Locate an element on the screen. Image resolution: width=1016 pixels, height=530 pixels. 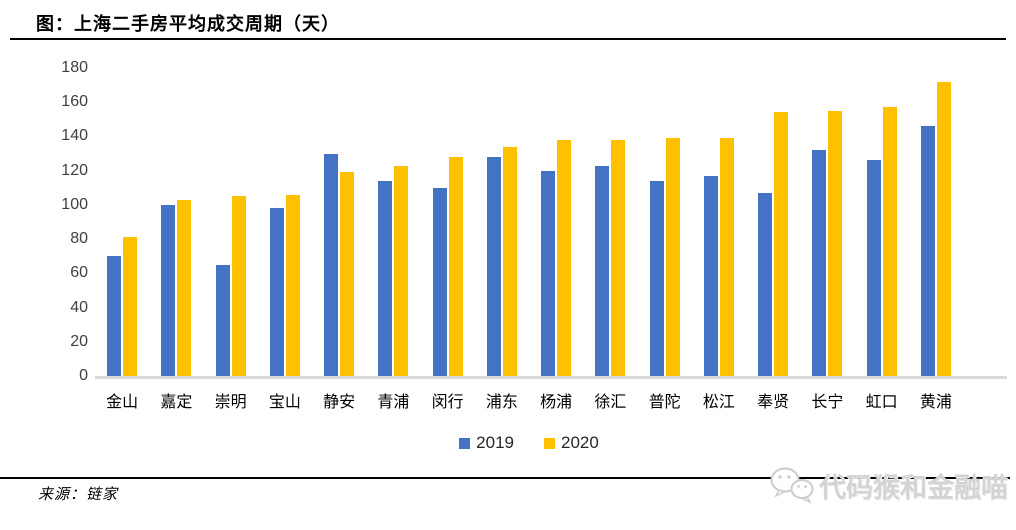
legend-label: 2019 is located at coordinates (495, 442).